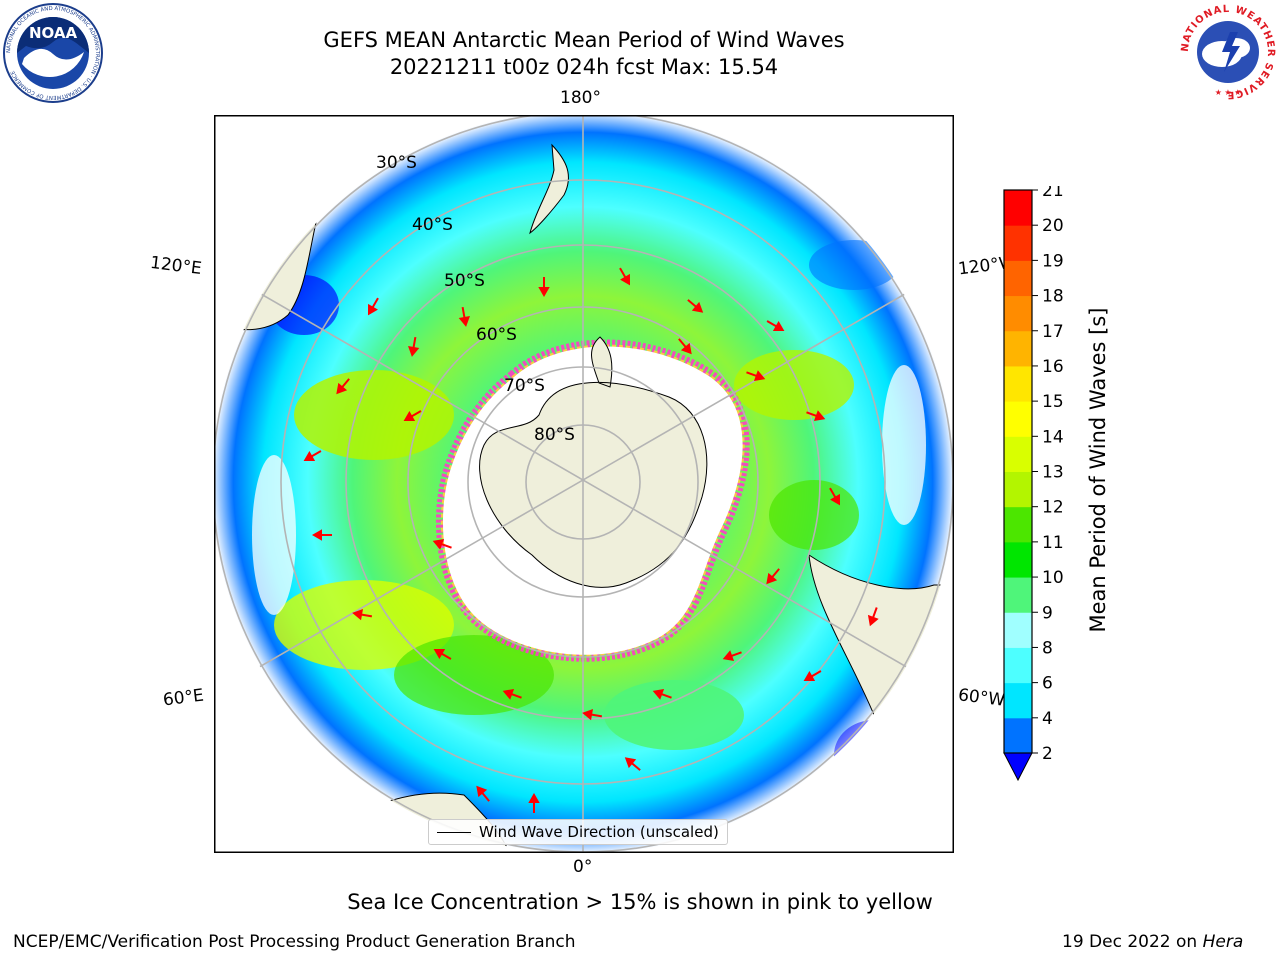 The height and width of the screenshot is (960, 1280). Describe the element at coordinates (464, 281) in the screenshot. I see `lat-label-50s: 50°S` at that location.